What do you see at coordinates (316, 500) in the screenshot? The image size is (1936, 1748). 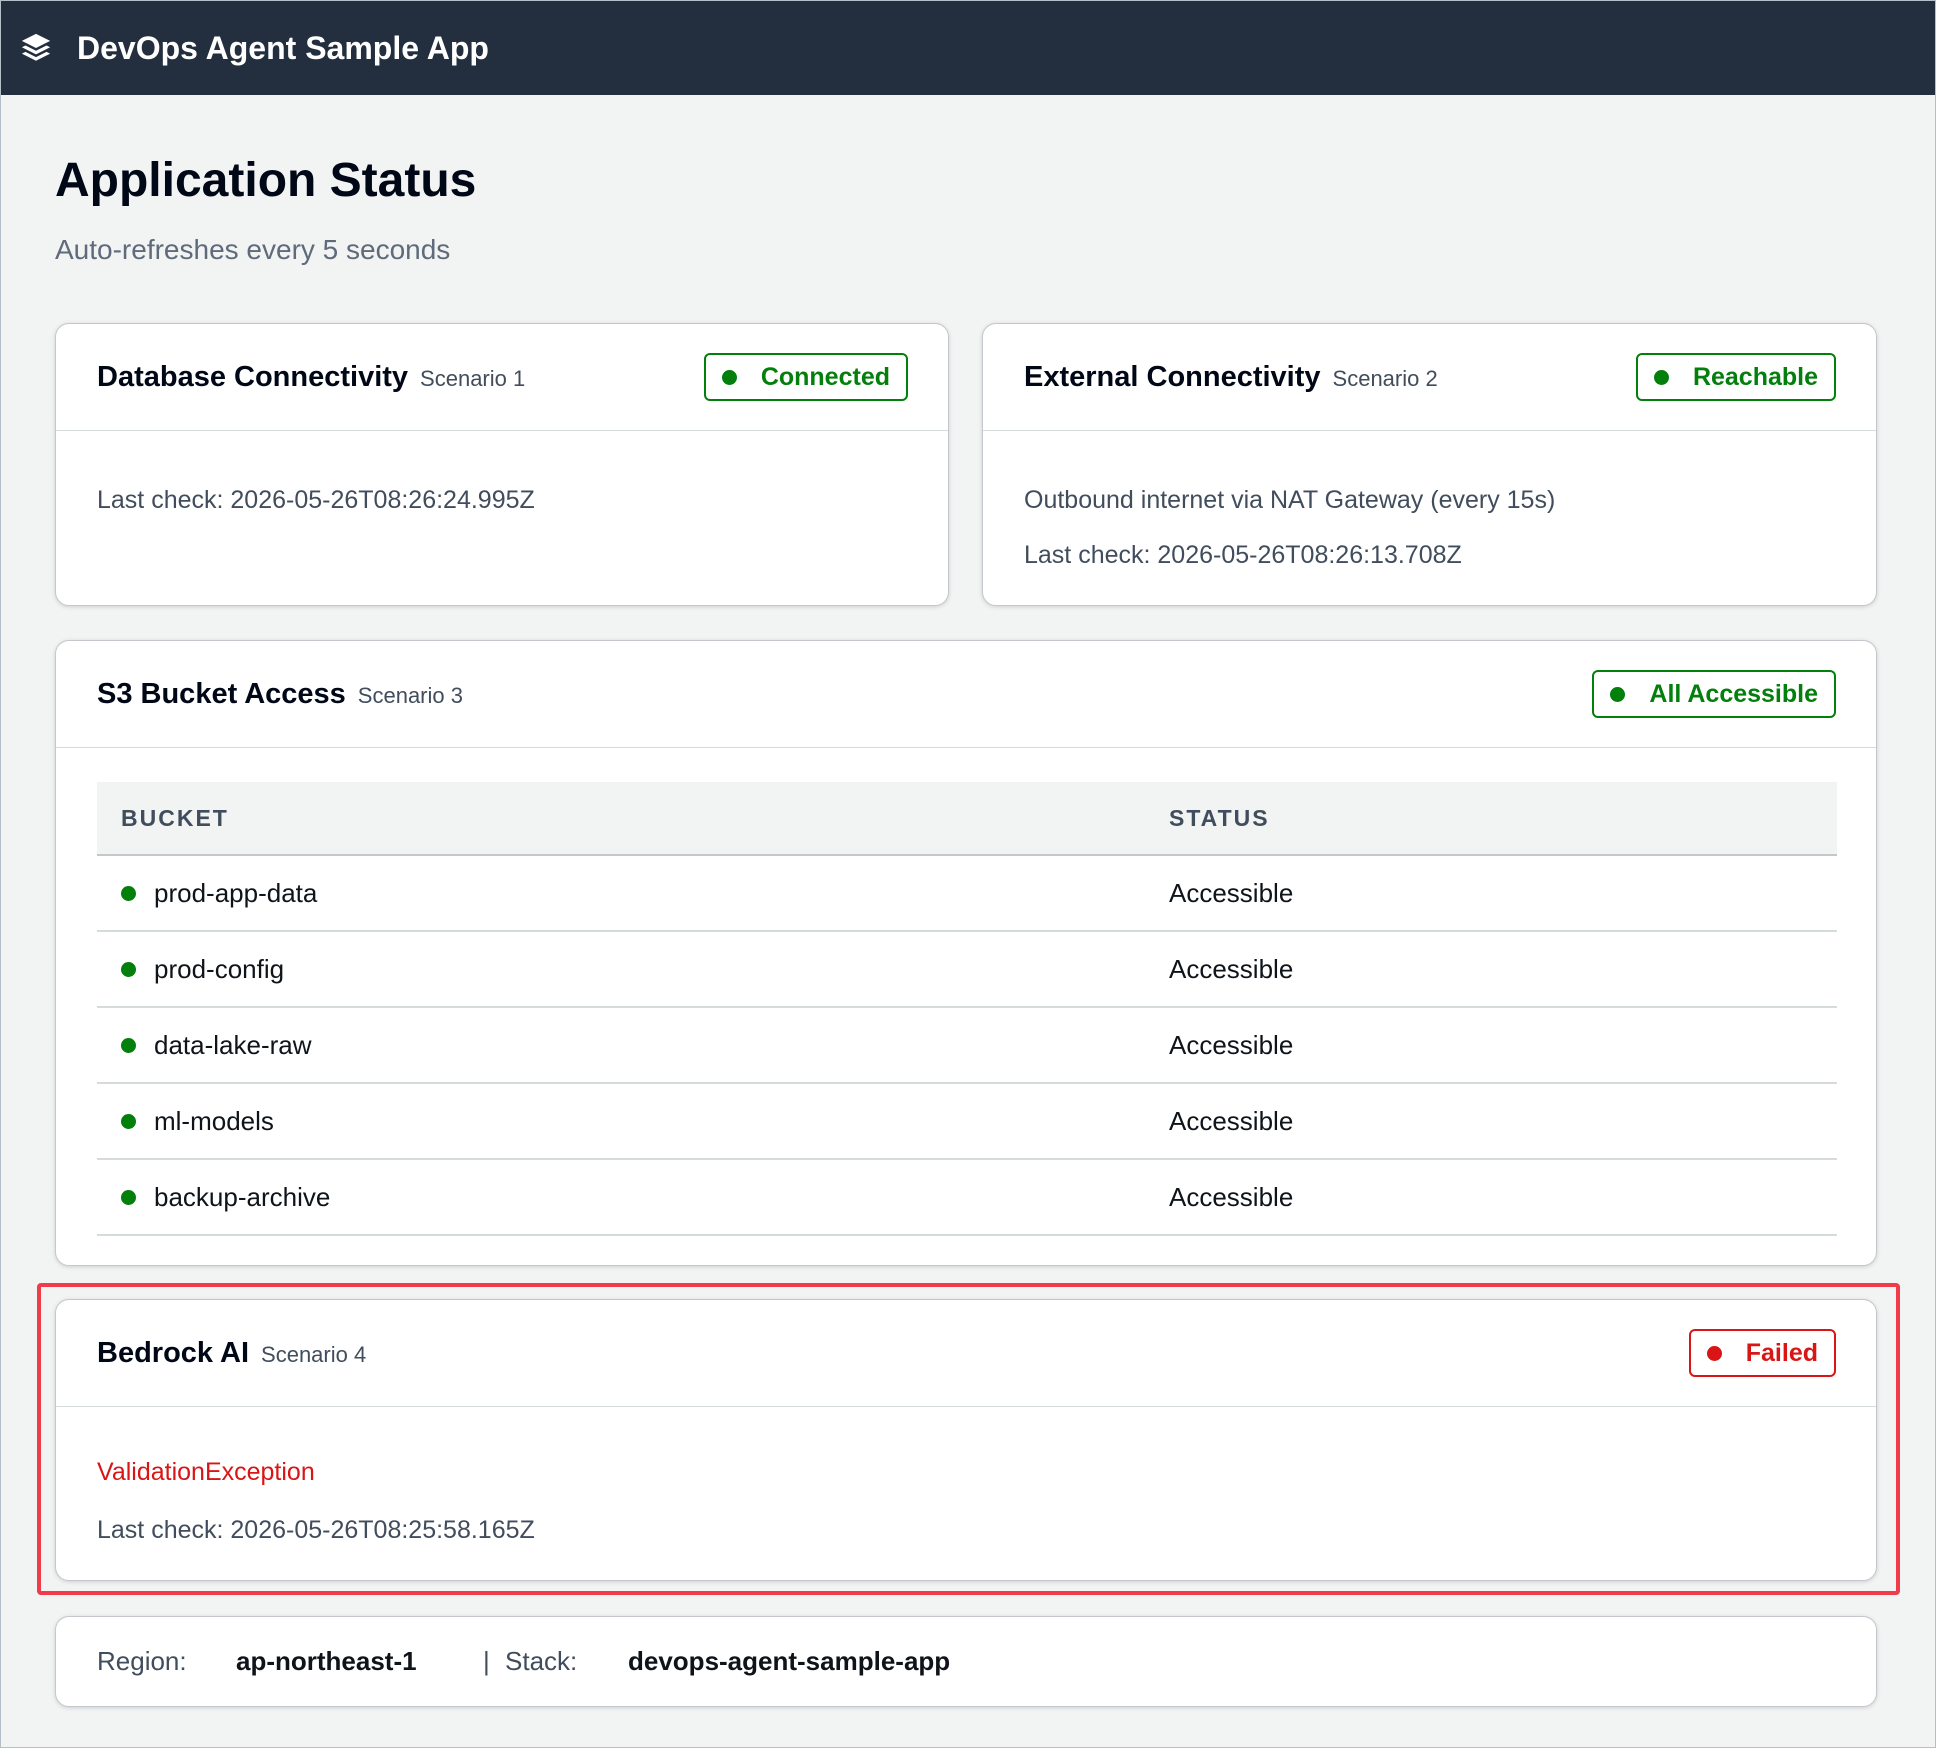 I see `last-check-text: Last check: 2026-05-26T08:26:24.995Z` at bounding box center [316, 500].